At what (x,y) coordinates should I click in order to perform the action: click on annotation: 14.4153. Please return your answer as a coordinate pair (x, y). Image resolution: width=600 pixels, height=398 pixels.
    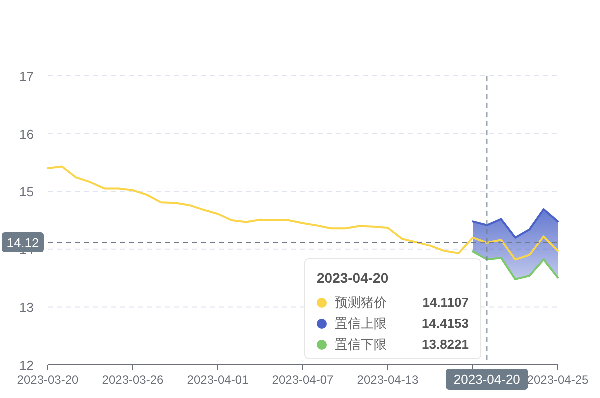
    Looking at the image, I should click on (445, 323).